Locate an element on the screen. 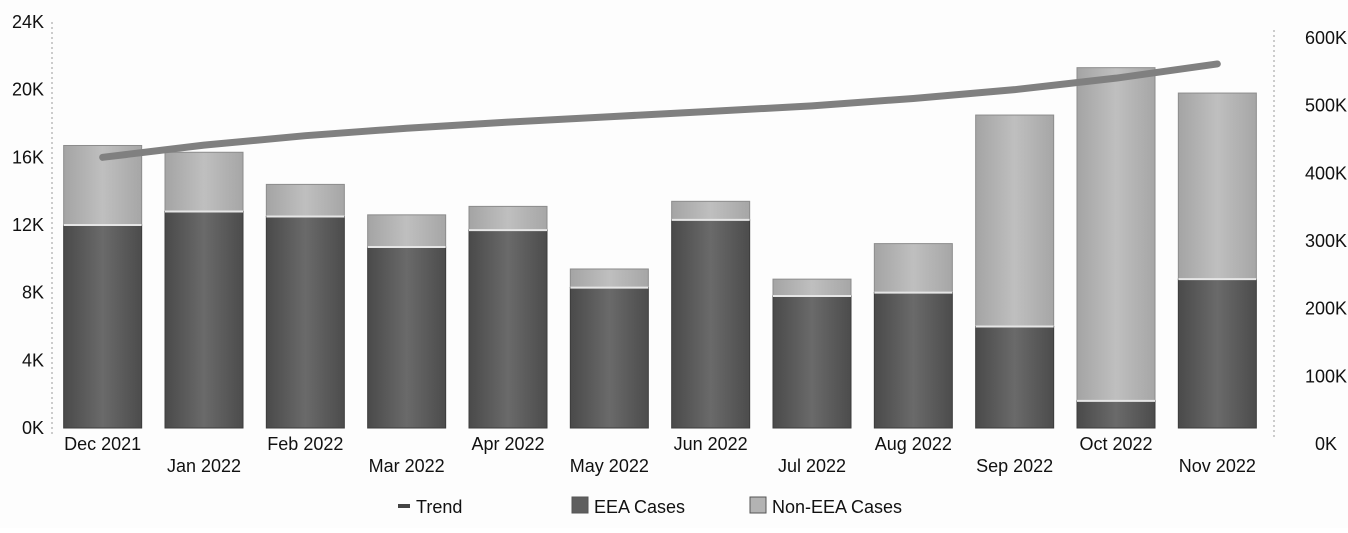  right-tick-label: 500K is located at coordinates (1326, 106).